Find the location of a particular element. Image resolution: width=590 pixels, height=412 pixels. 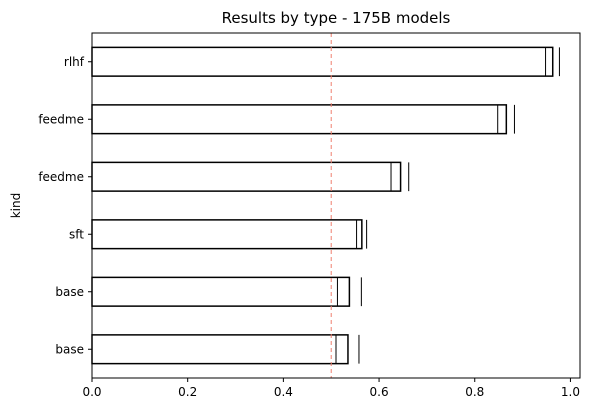

x-tick-label: 1.0 is located at coordinates (570, 392).